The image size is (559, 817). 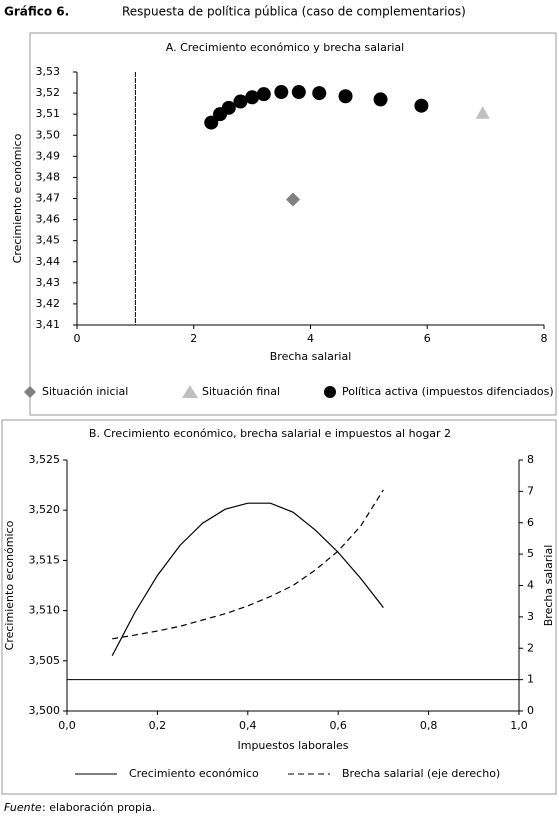 What do you see at coordinates (292, 745) in the screenshot?
I see `x-axis-label: Impuestos laborales` at bounding box center [292, 745].